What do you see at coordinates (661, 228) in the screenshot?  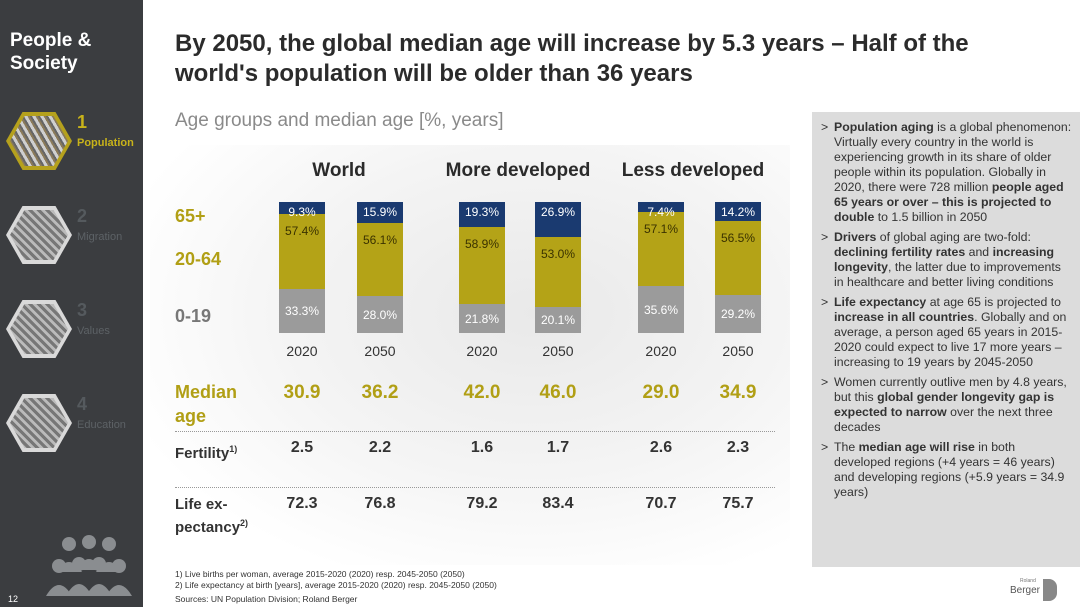 I see `bar-data-label: 57.1%` at bounding box center [661, 228].